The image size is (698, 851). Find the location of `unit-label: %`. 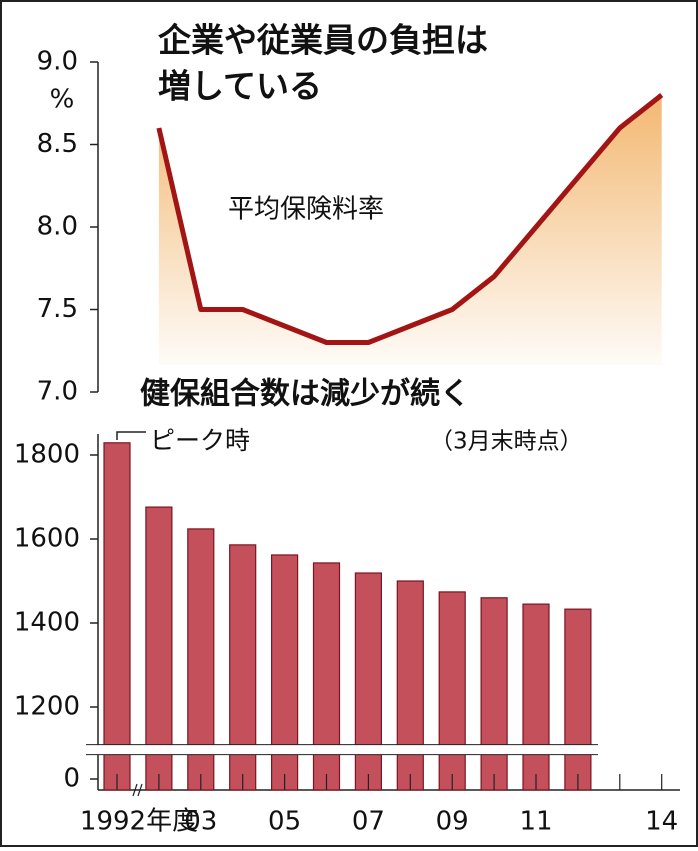

unit-label: % is located at coordinates (62, 100).